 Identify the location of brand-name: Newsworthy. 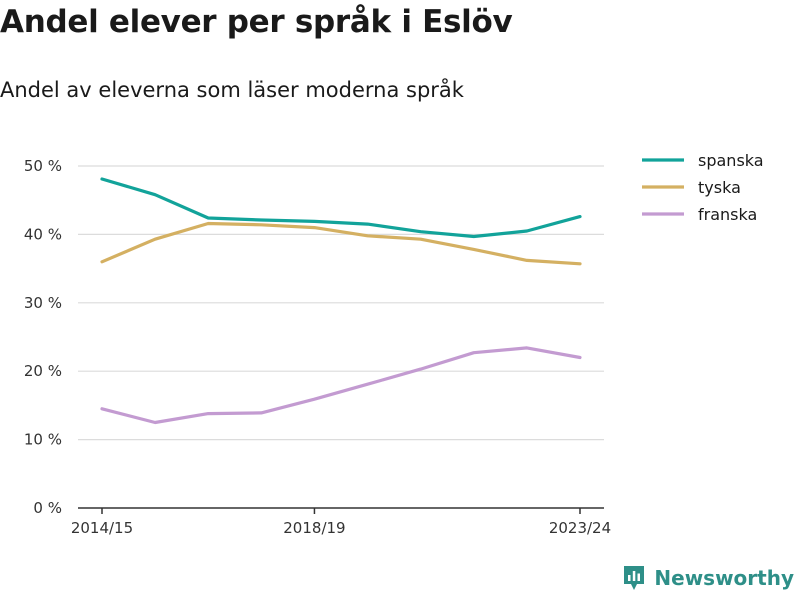
(724, 578).